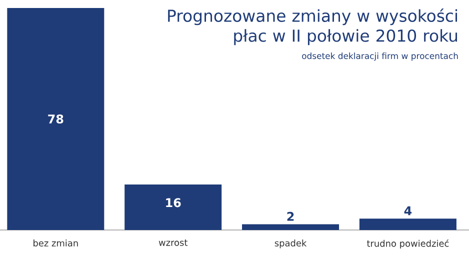  Describe the element at coordinates (380, 56) in the screenshot. I see `text: odsetek deklaracji firm w procentach` at that location.